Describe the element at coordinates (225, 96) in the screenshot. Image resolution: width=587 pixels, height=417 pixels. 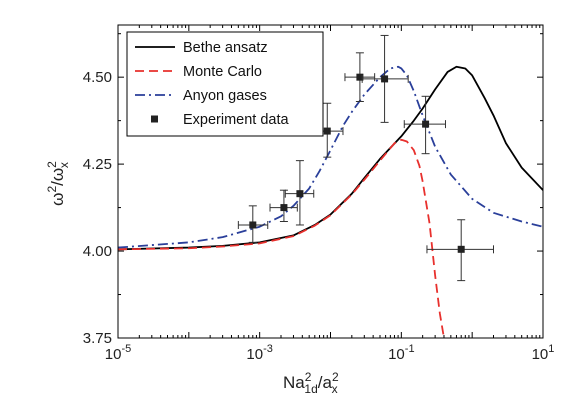
I see `legend-label: Anyon gases` at that location.